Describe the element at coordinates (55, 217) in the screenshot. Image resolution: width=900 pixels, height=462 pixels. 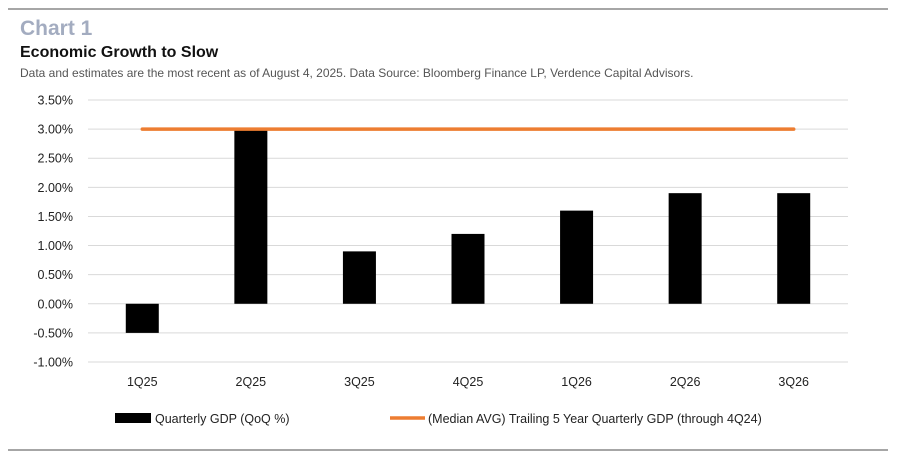
I see `y-tick-label: 1.50%` at that location.